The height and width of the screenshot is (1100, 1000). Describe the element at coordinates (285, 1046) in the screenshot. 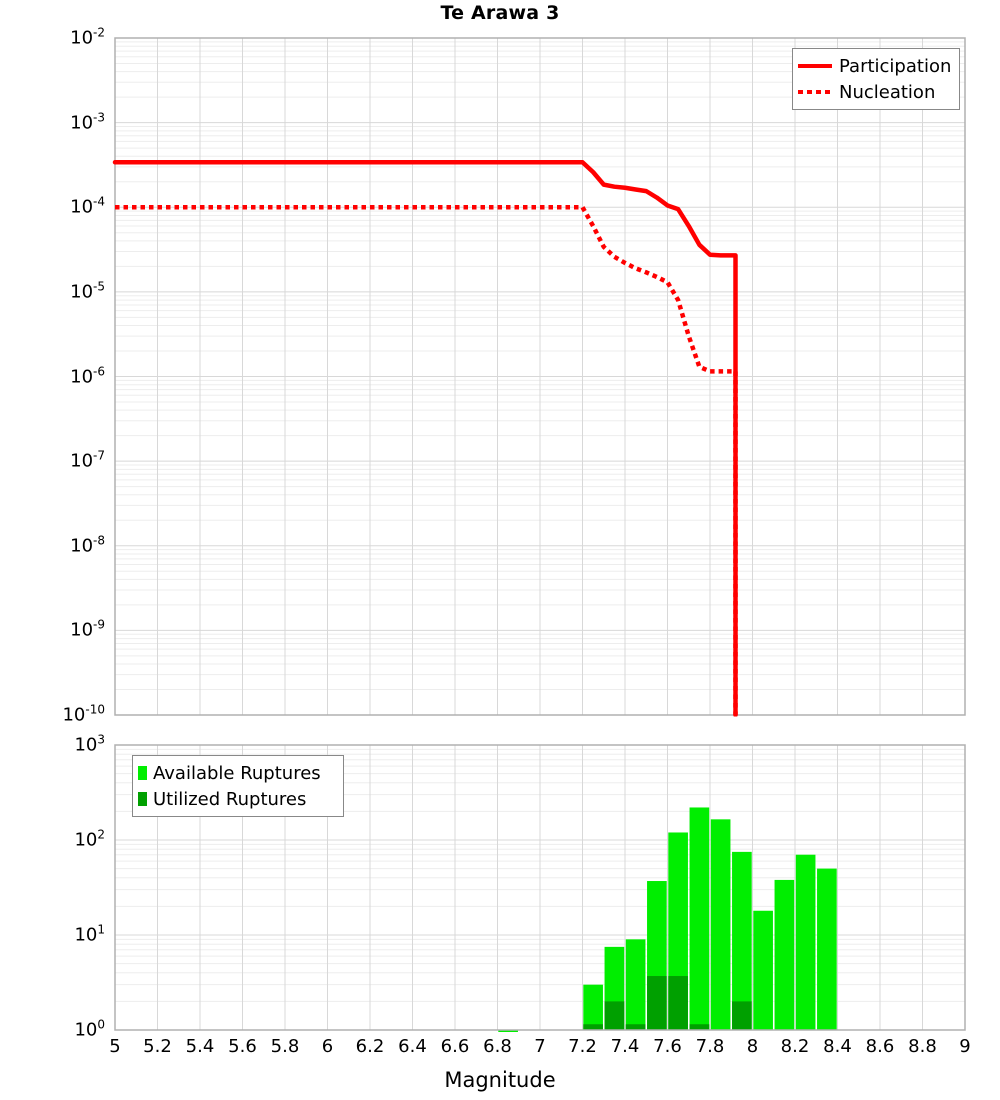

I see `xtick-label: 5.8` at that location.